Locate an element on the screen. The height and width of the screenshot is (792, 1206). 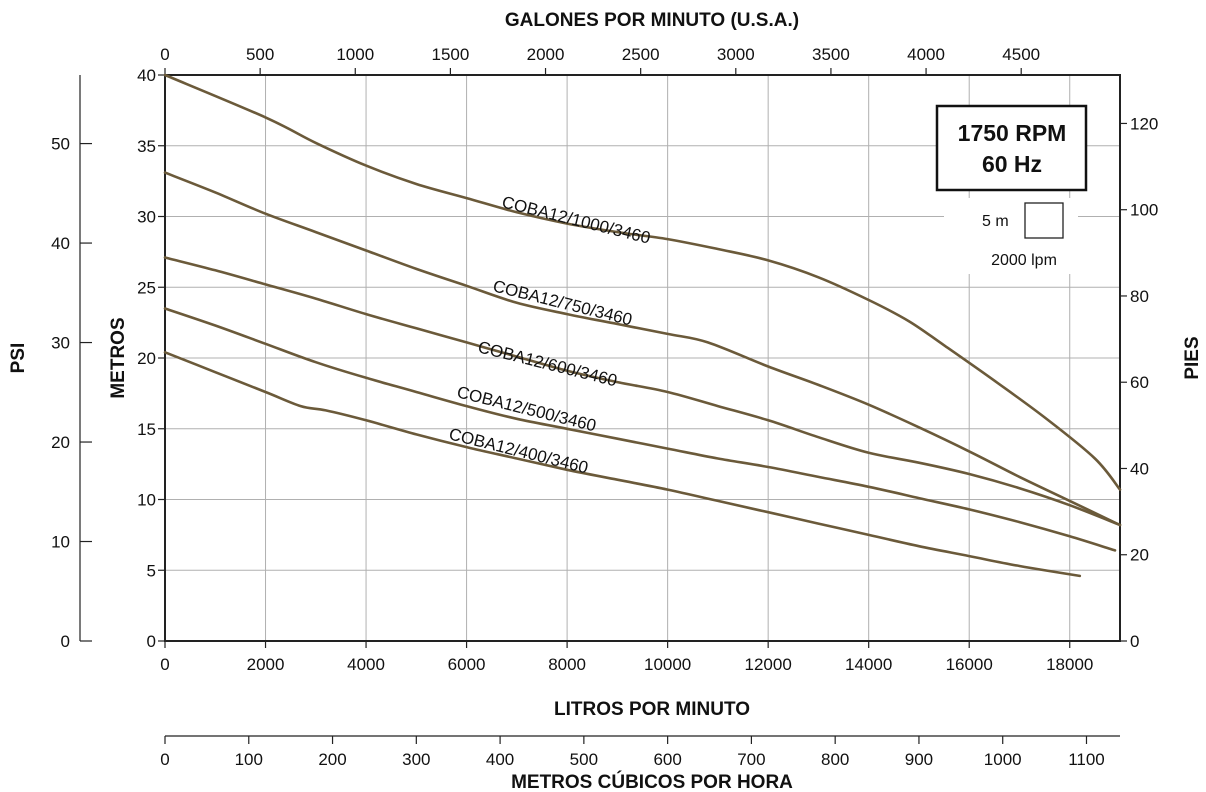
m3h-tick-label: 1100 is located at coordinates (1086, 759).